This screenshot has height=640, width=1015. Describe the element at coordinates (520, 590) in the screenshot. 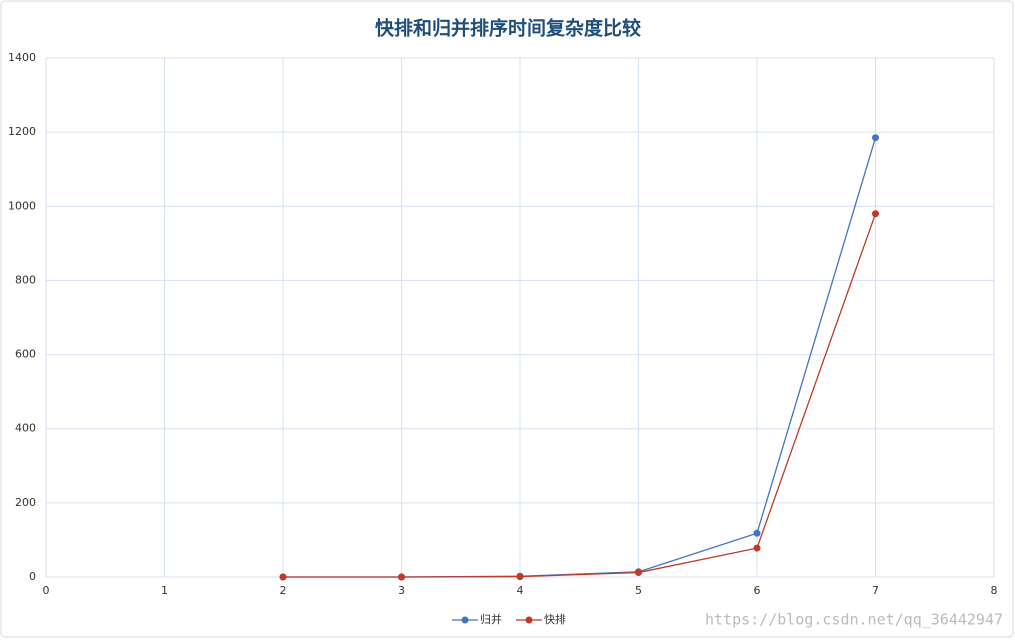

I see `x-tick-label: 4` at that location.